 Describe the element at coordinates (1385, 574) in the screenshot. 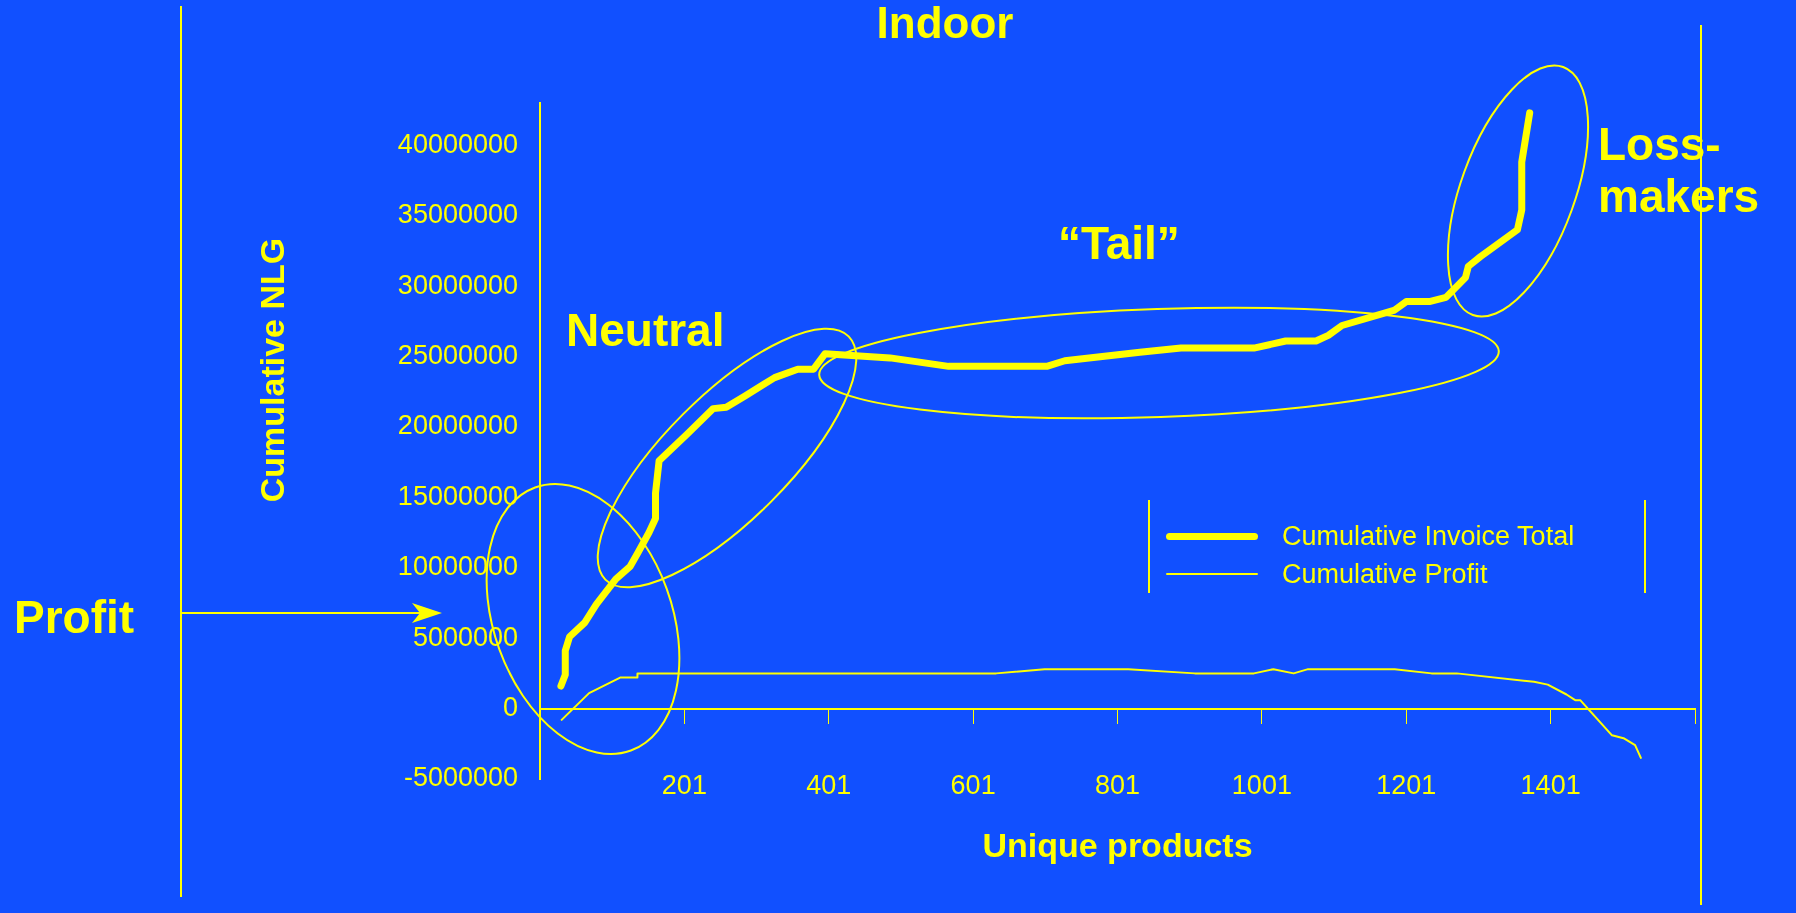

I see `legend-label: Cumulative Profit` at that location.